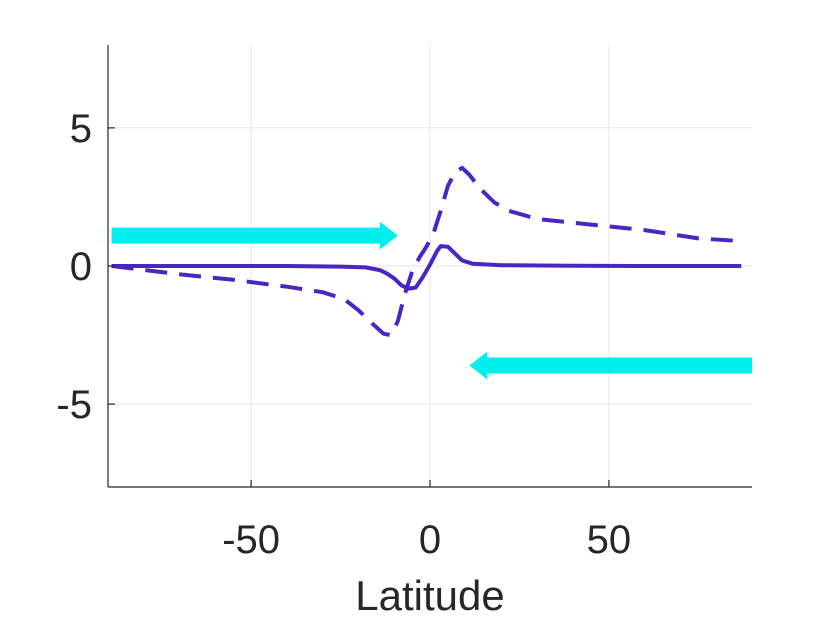 This screenshot has height=623, width=830. I want to click on series-line-solid, so click(426, 267).